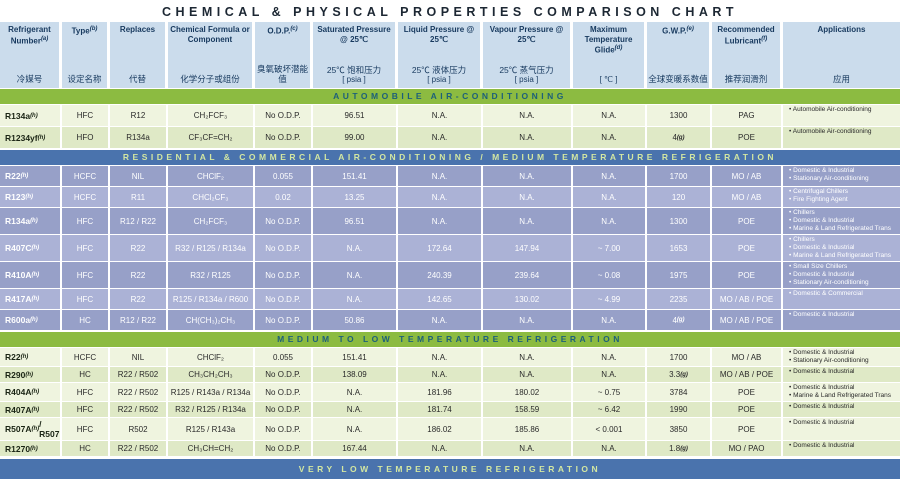  I want to click on cell-odp: 0.02, so click(284, 197).